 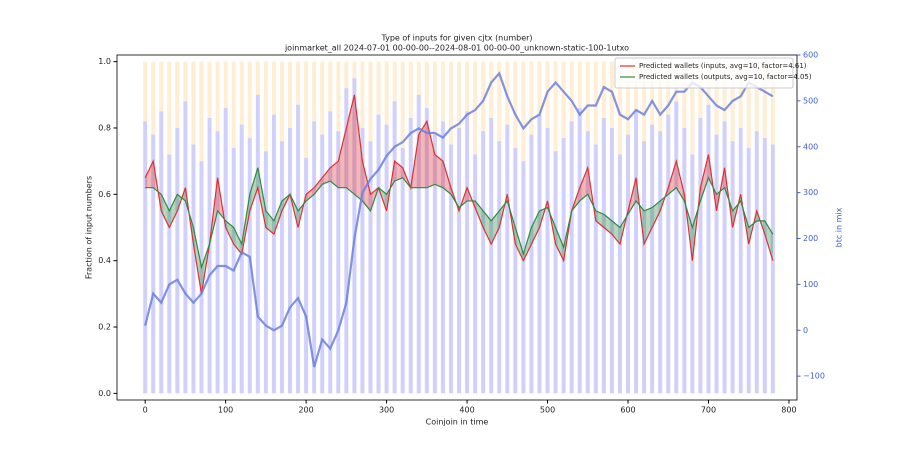 I want to click on x-axis-label: Coinjoin in time, so click(x=457, y=422).